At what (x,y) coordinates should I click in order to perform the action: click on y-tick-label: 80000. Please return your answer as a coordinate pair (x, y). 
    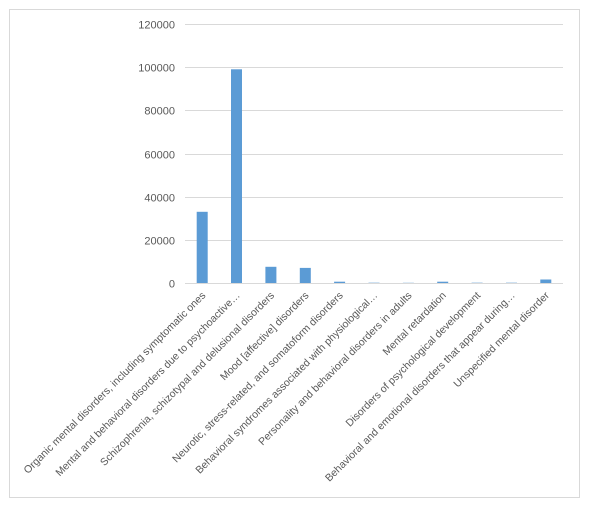
    Looking at the image, I should click on (159, 112).